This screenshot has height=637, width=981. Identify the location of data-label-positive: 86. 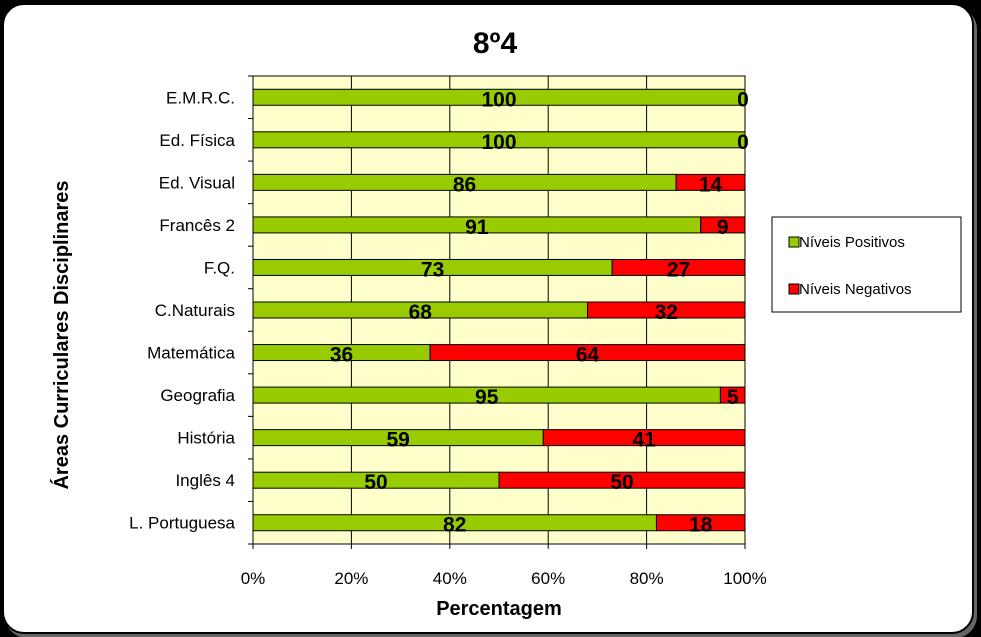
(464, 184).